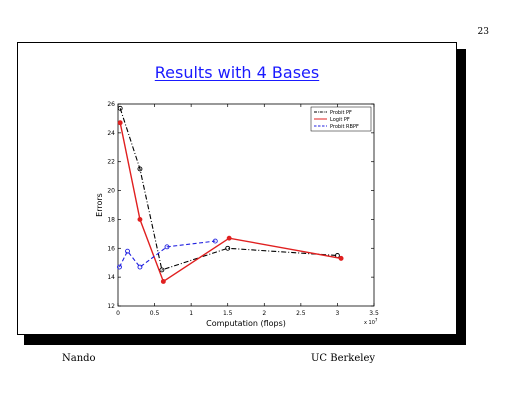 Image resolution: width=517 pixels, height=400 pixels. I want to click on x-tick-label: 2, so click(264, 313).